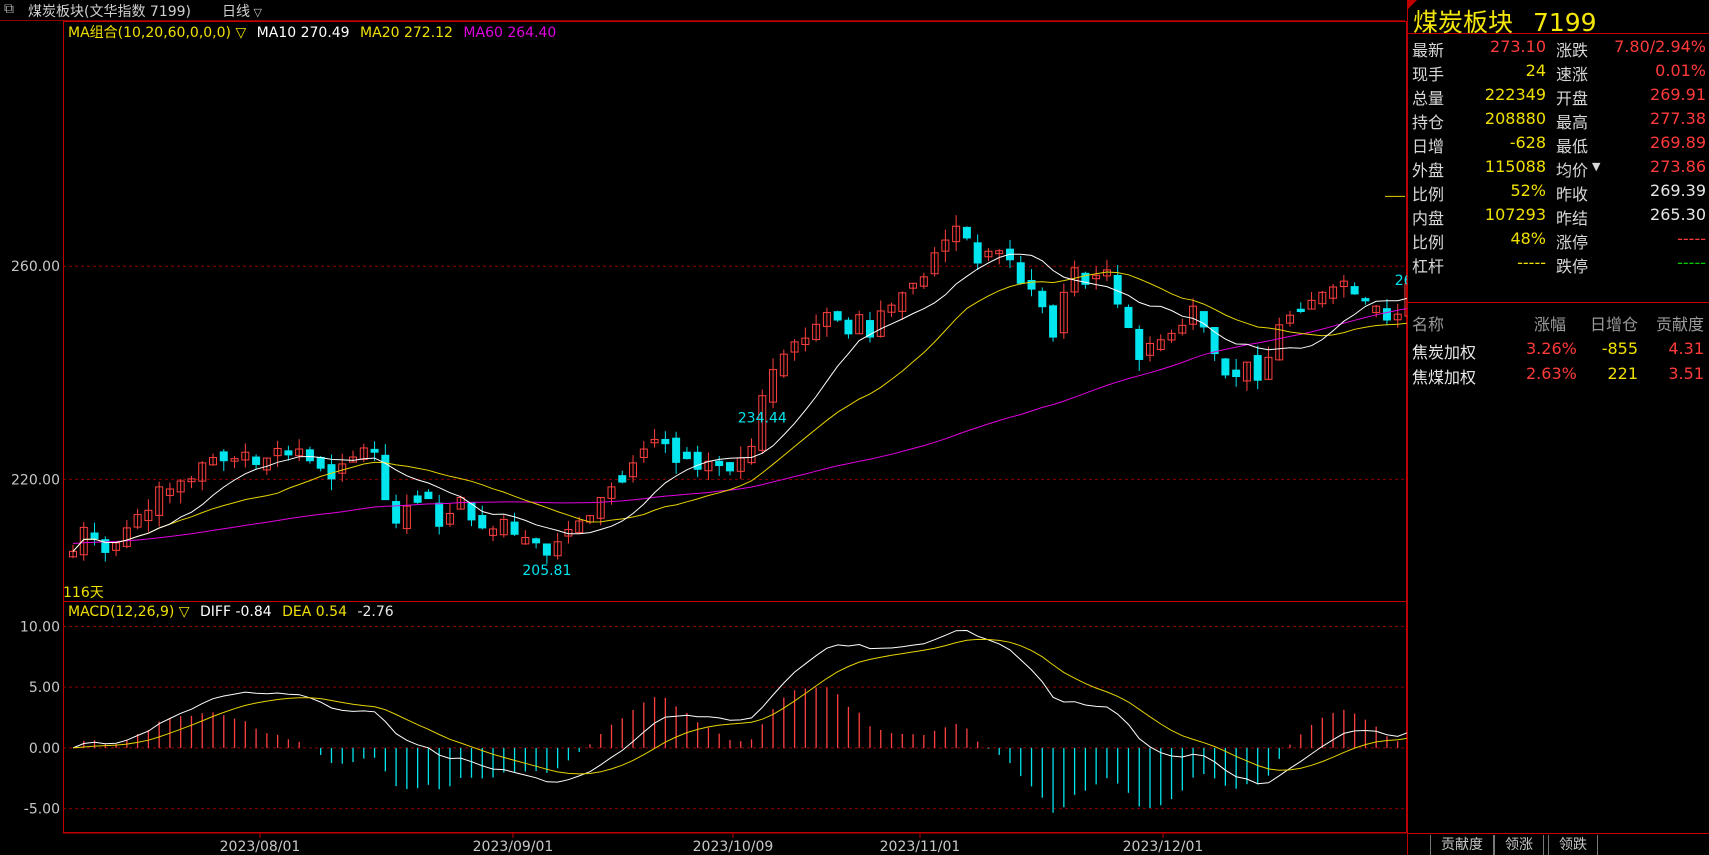  I want to click on dropdown-triangle-icon: ▼, so click(1596, 166).